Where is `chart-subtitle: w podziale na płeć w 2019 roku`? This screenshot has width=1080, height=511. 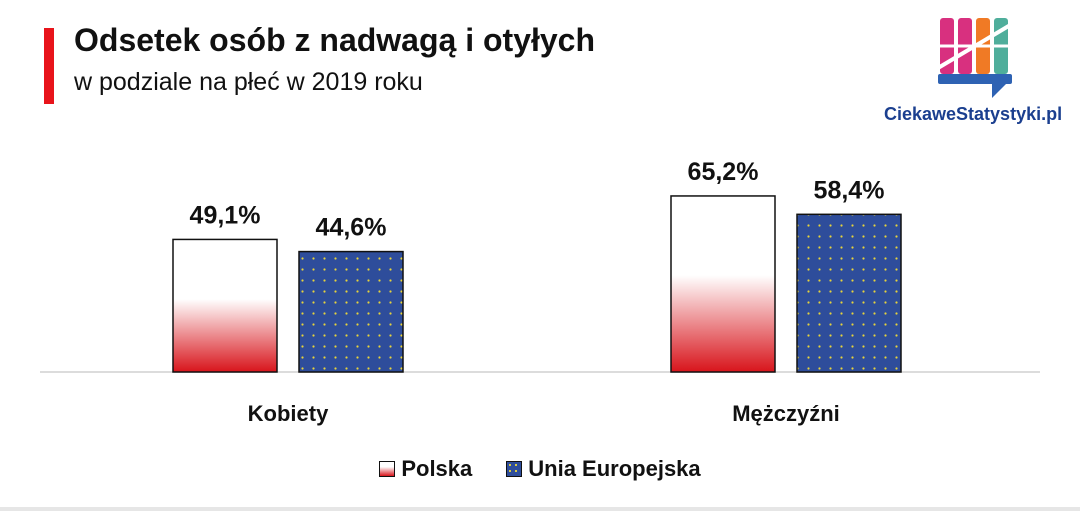 chart-subtitle: w podziale na płeć w 2019 roku is located at coordinates (248, 82).